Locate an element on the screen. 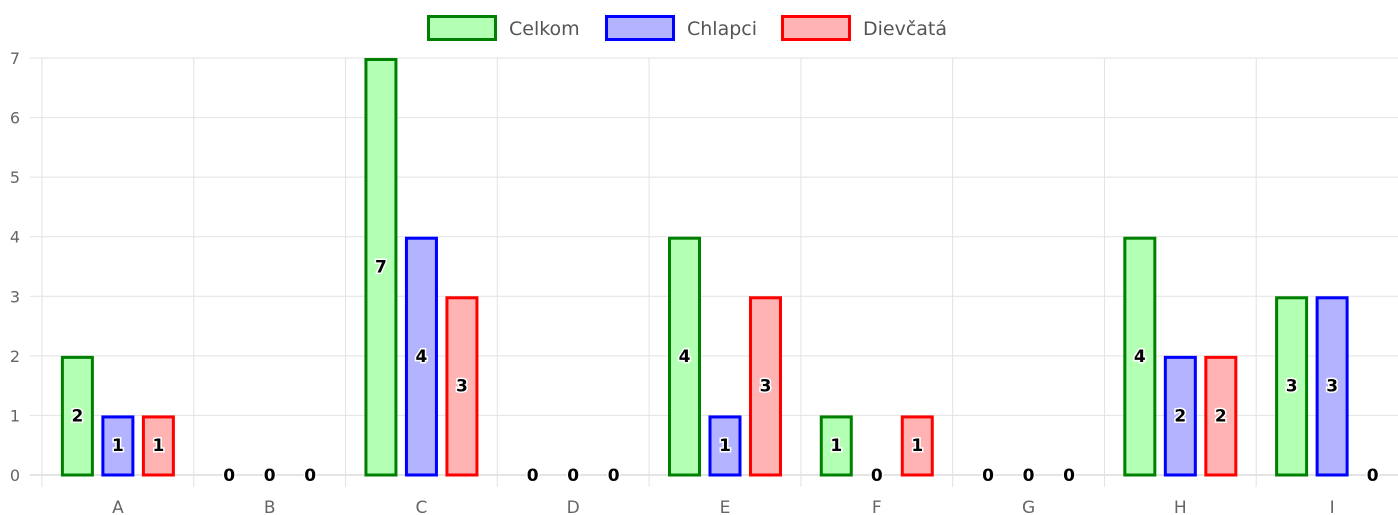 This screenshot has height=515, width=1398. bar-dievčatá-a is located at coordinates (158, 446).